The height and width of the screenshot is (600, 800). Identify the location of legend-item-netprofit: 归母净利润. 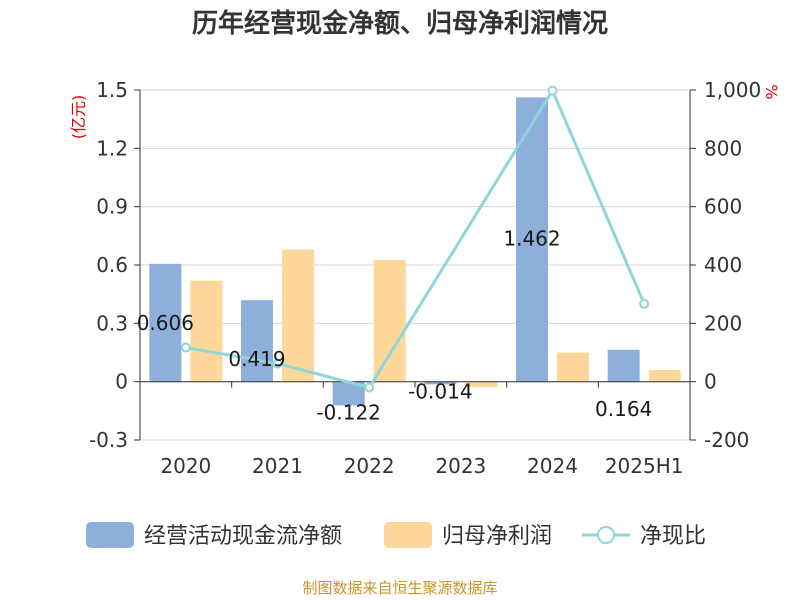
(468, 535).